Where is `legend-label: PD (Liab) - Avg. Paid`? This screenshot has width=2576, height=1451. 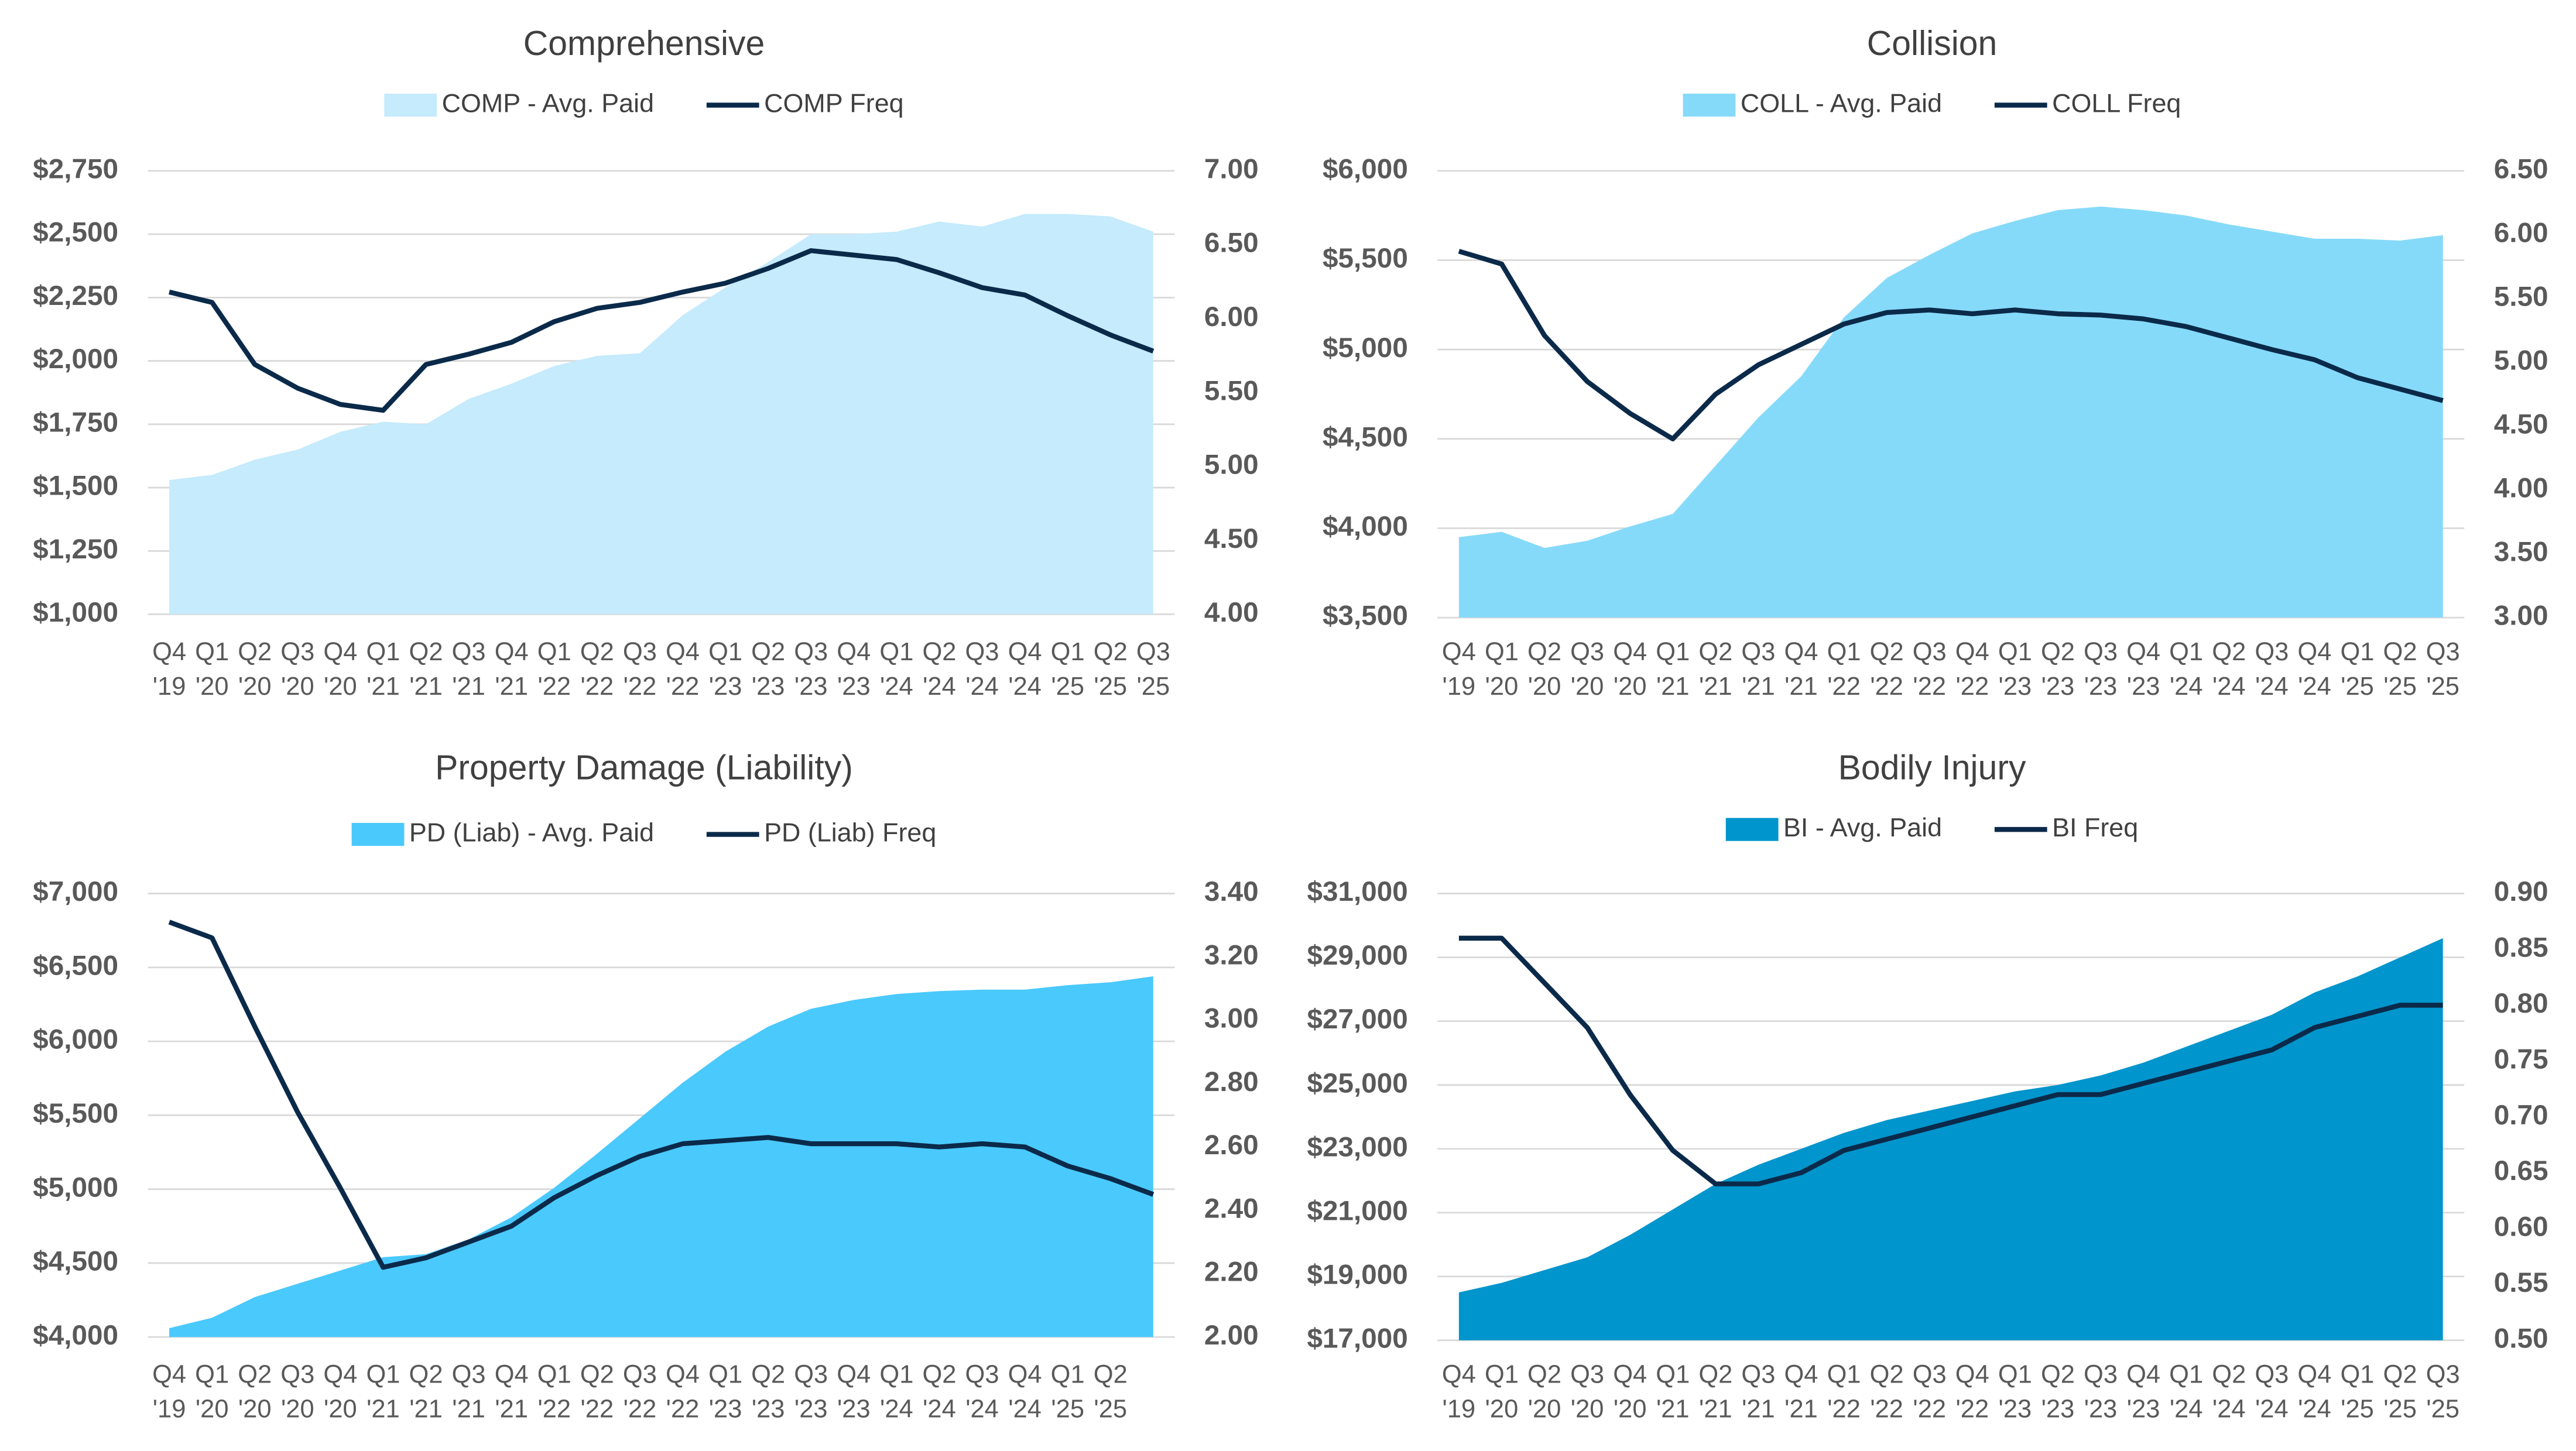 legend-label: PD (Liab) - Avg. Paid is located at coordinates (531, 832).